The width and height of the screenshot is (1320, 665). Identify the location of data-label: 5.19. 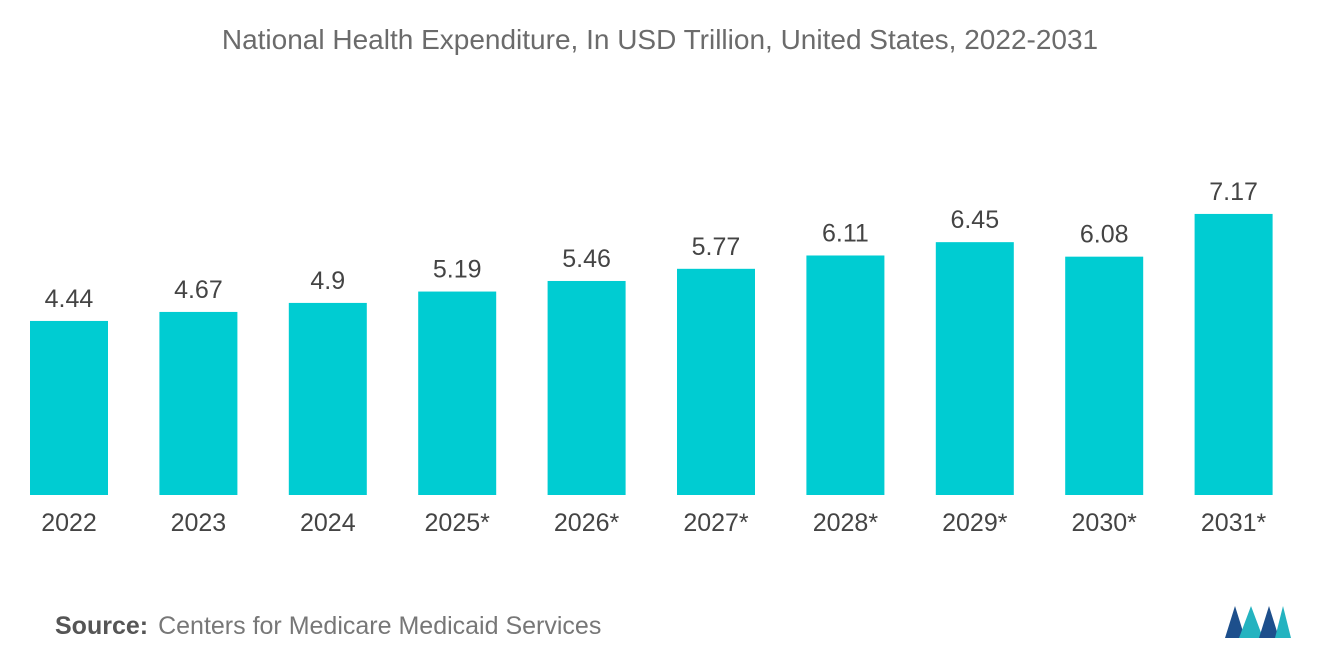
(457, 270).